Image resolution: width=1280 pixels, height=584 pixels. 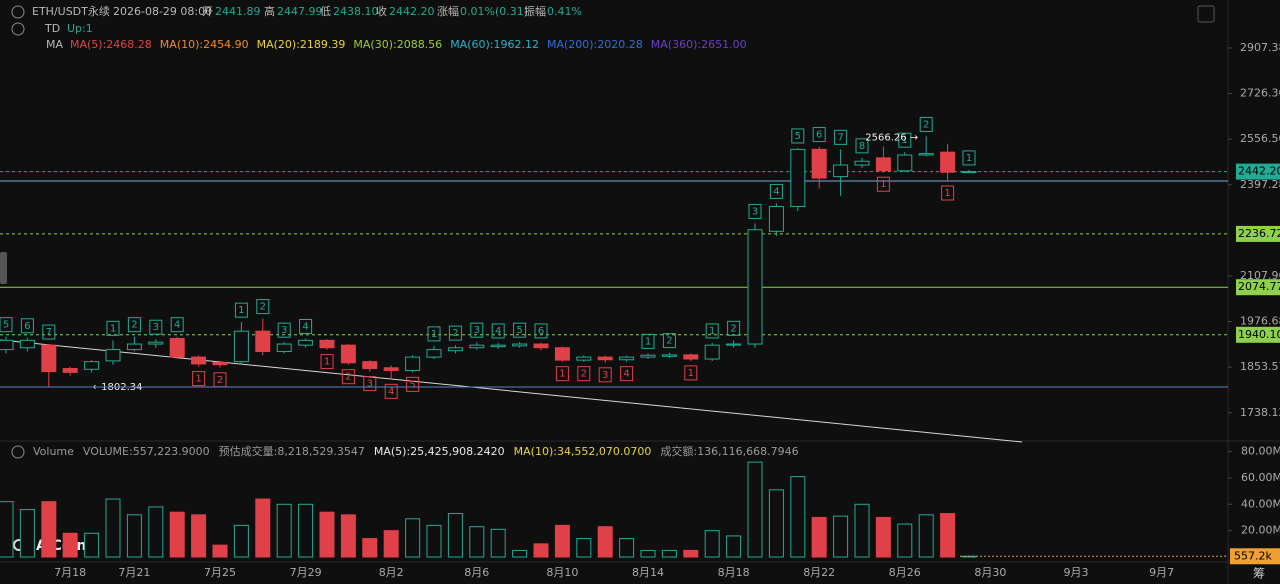 I want to click on value: 2438.10, so click(x=356, y=11).